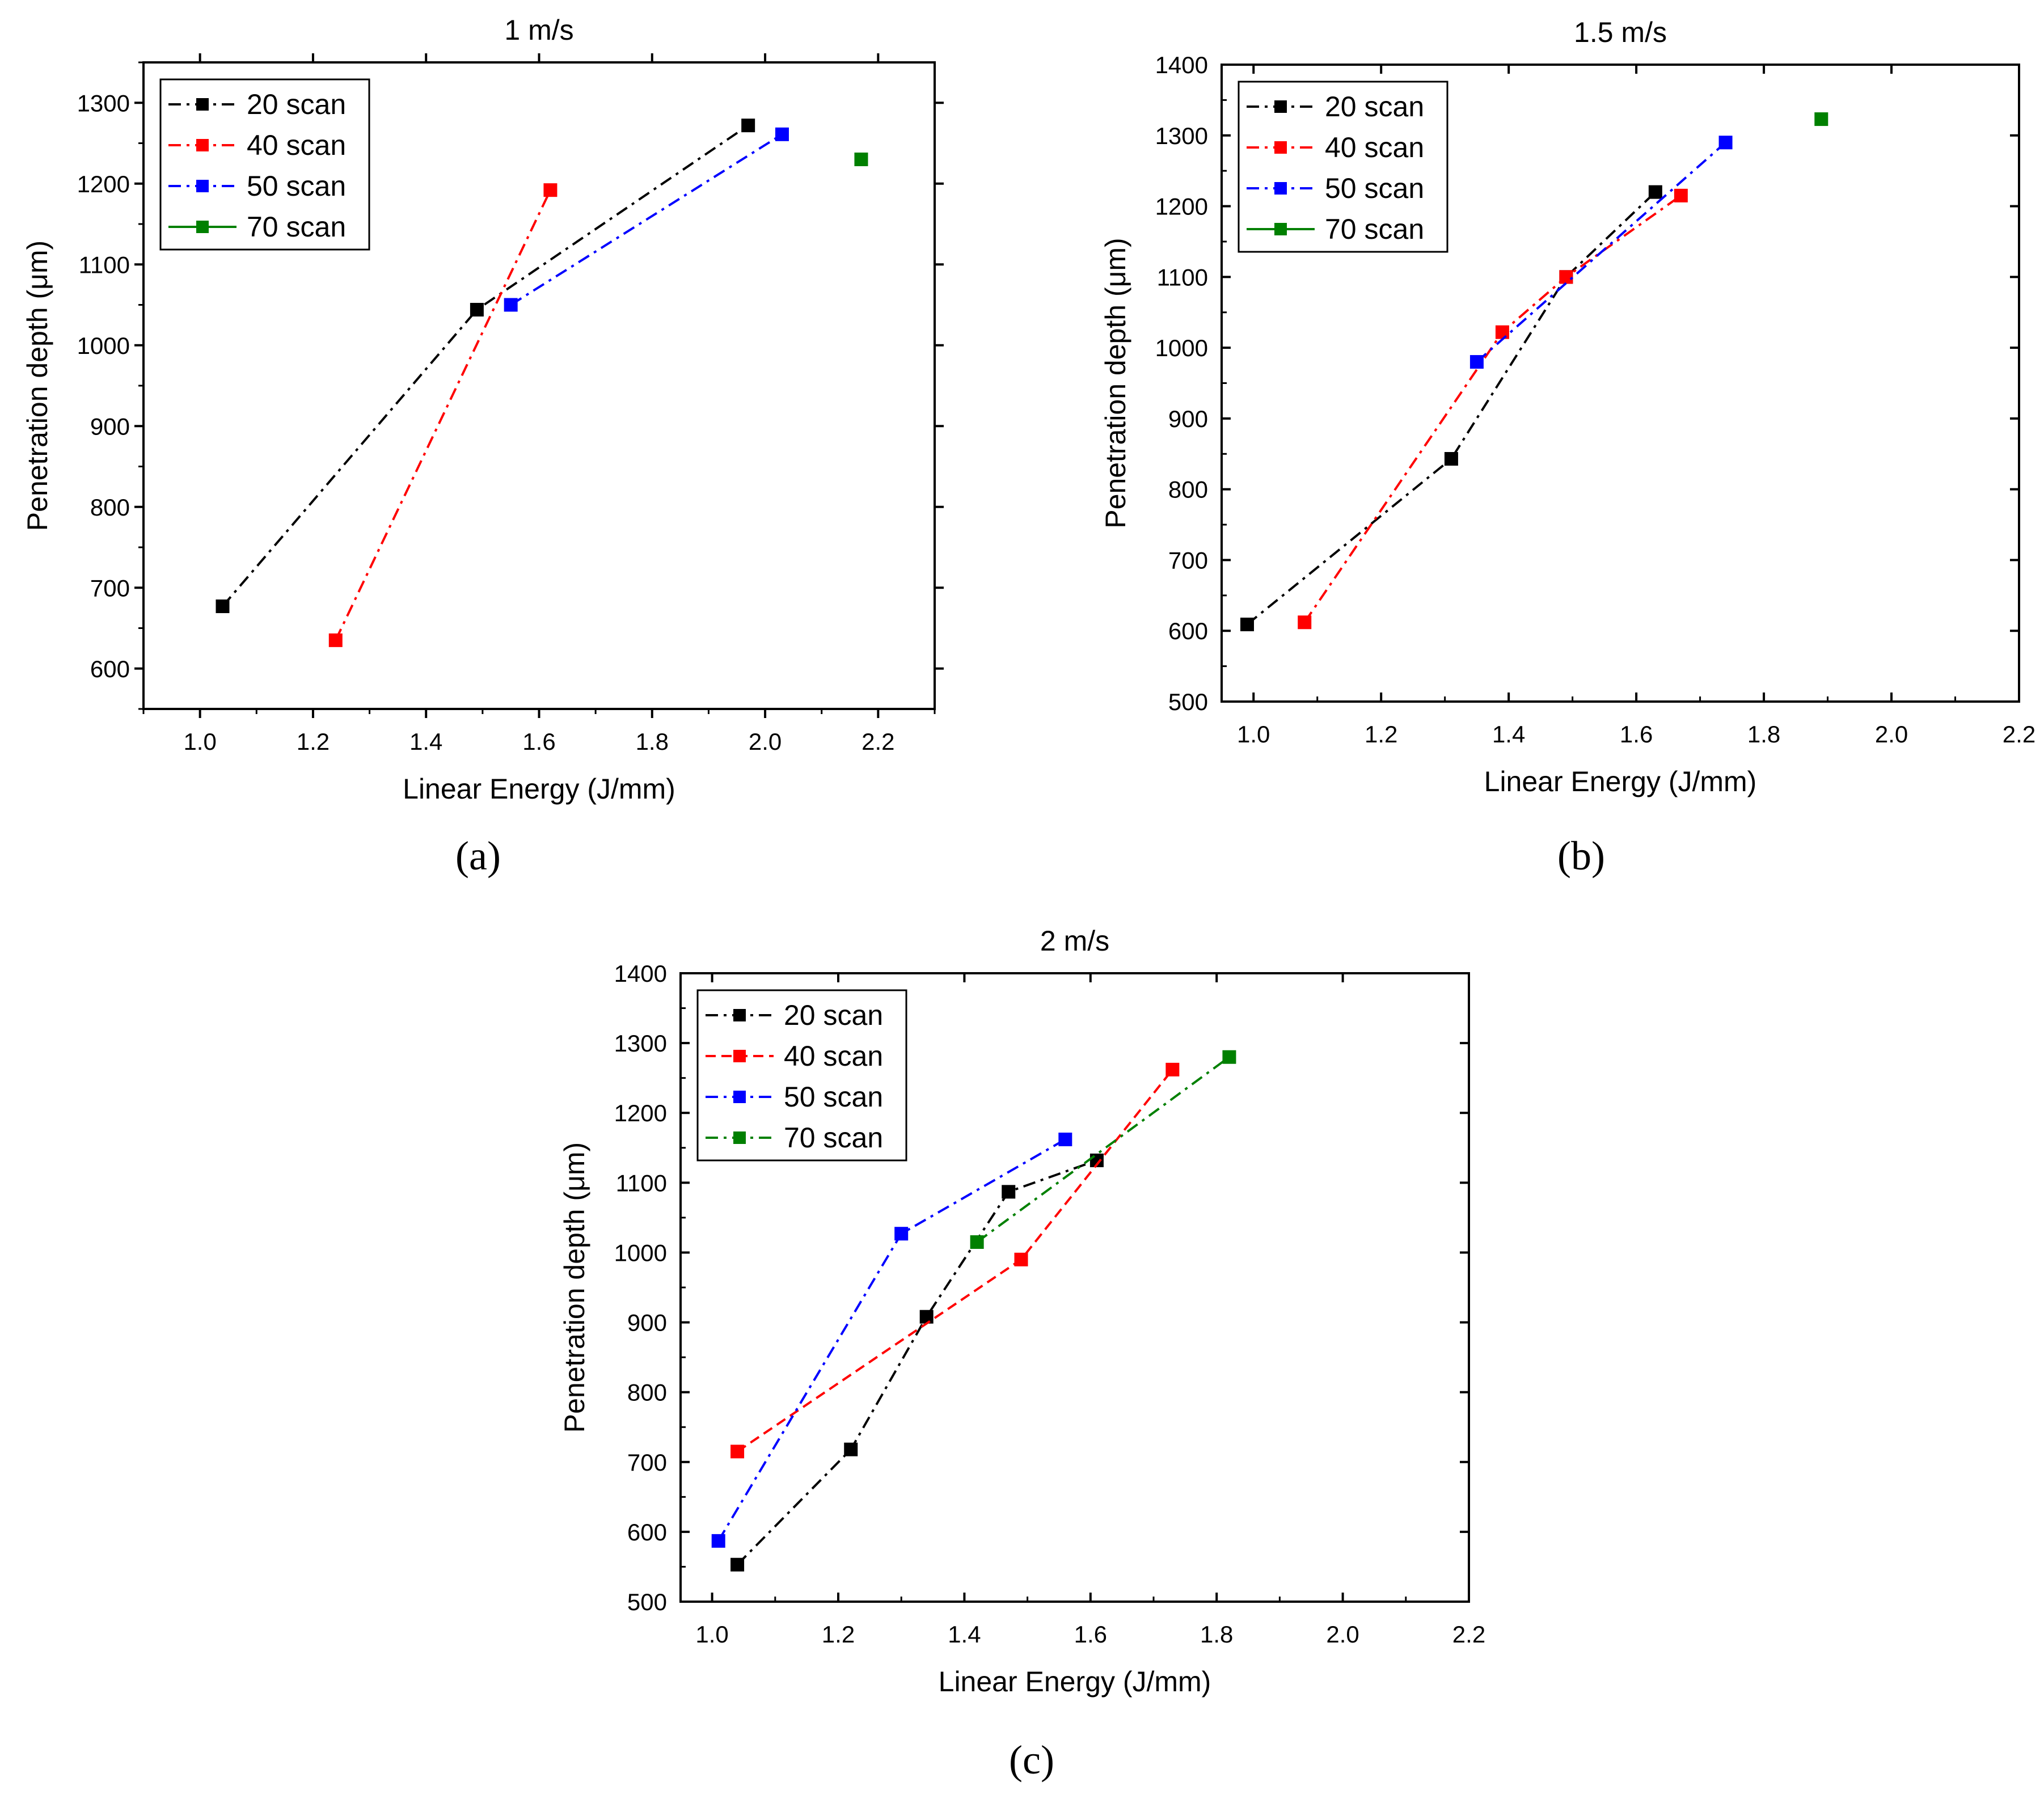 The image size is (2044, 1803). What do you see at coordinates (641, 1044) in the screenshot?
I see `y-tick-label: 1300` at bounding box center [641, 1044].